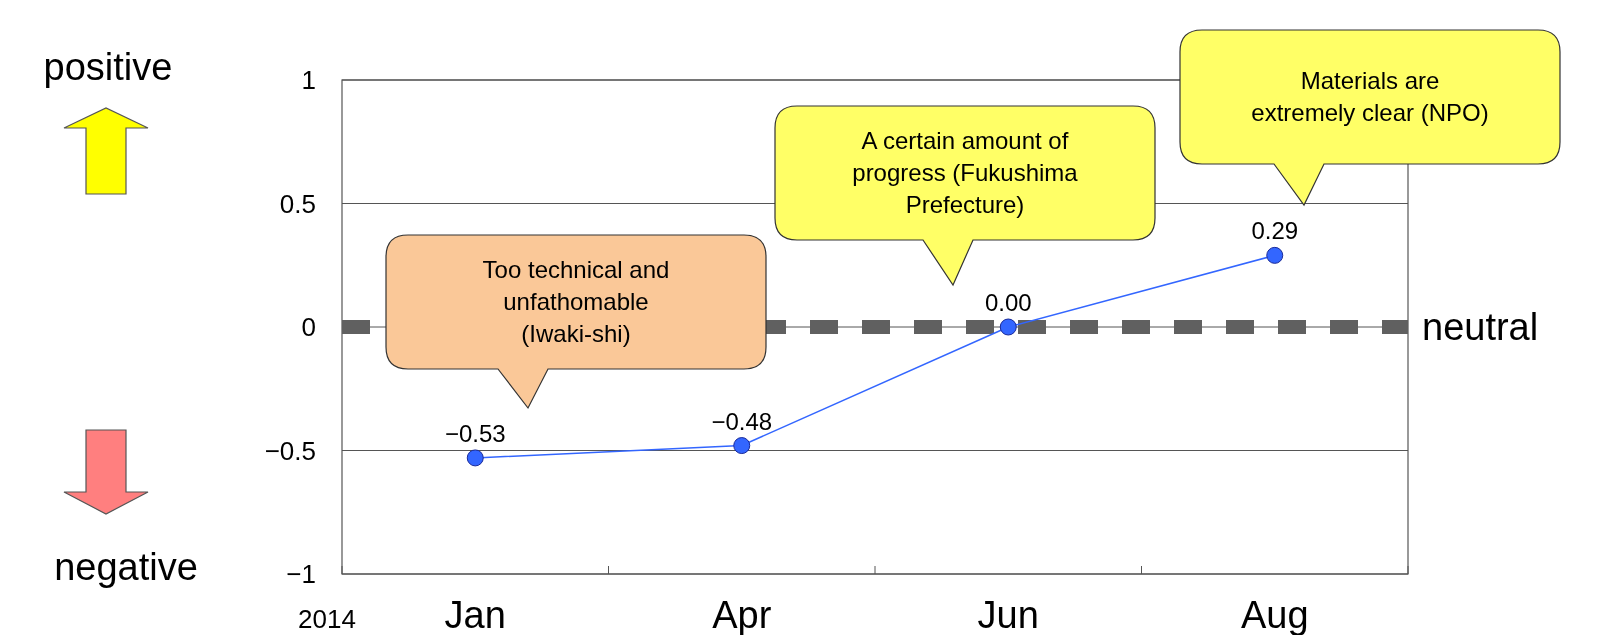 Image resolution: width=1623 pixels, height=643 pixels. I want to click on x-tick-label: Jun, so click(1008, 615).